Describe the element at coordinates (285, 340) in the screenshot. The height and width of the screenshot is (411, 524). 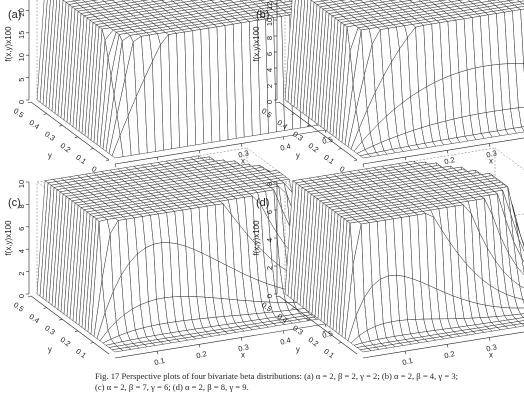
I see `x-tick-label: 0.4` at that location.